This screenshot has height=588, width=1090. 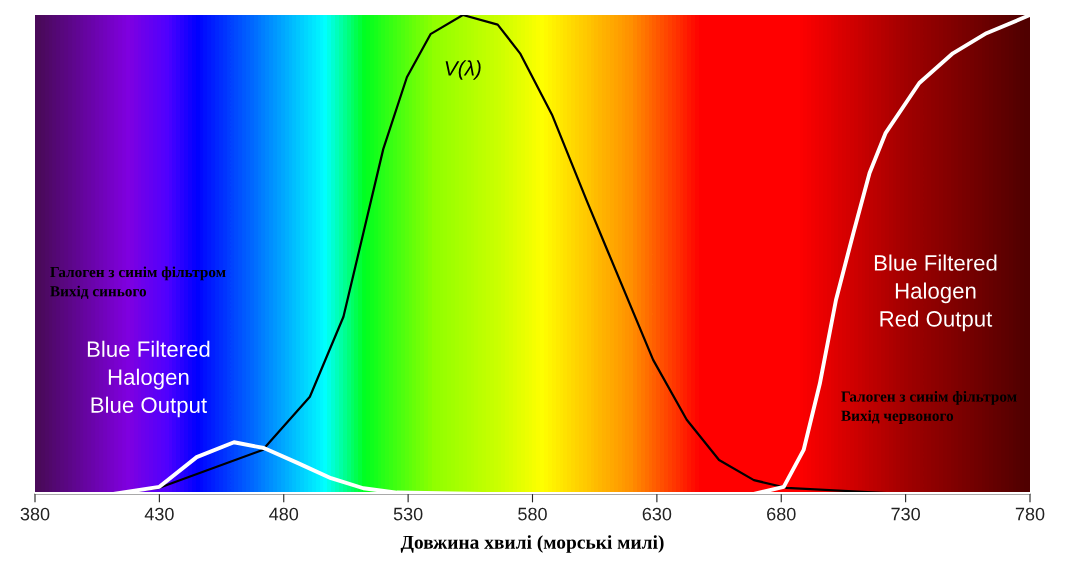 What do you see at coordinates (284, 514) in the screenshot?
I see `x-tick-label: 480` at bounding box center [284, 514].